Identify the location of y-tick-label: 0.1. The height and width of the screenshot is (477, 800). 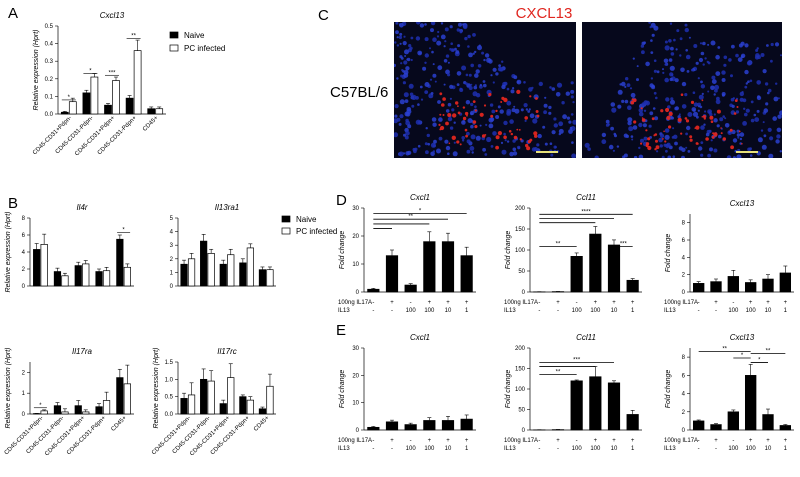
(49, 97).